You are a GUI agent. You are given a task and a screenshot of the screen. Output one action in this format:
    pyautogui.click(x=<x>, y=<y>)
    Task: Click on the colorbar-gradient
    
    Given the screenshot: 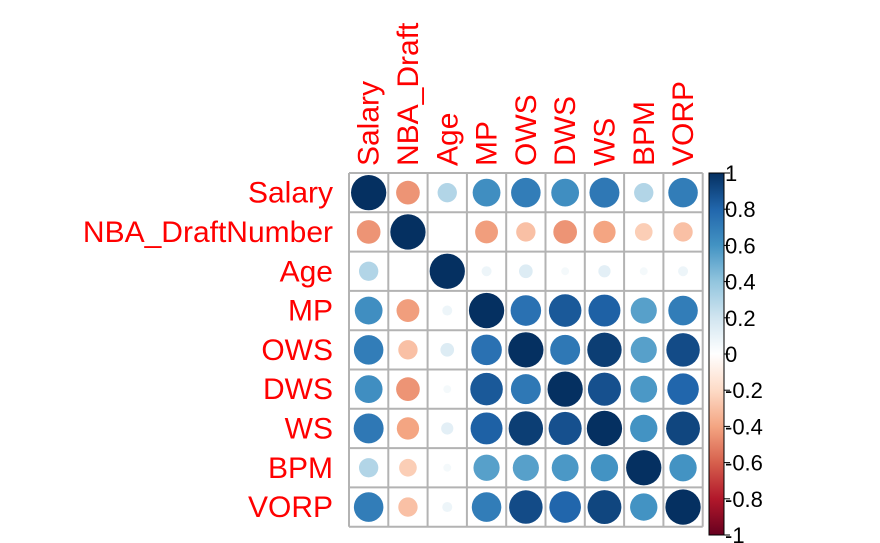 What is the action you would take?
    pyautogui.click(x=716, y=354)
    